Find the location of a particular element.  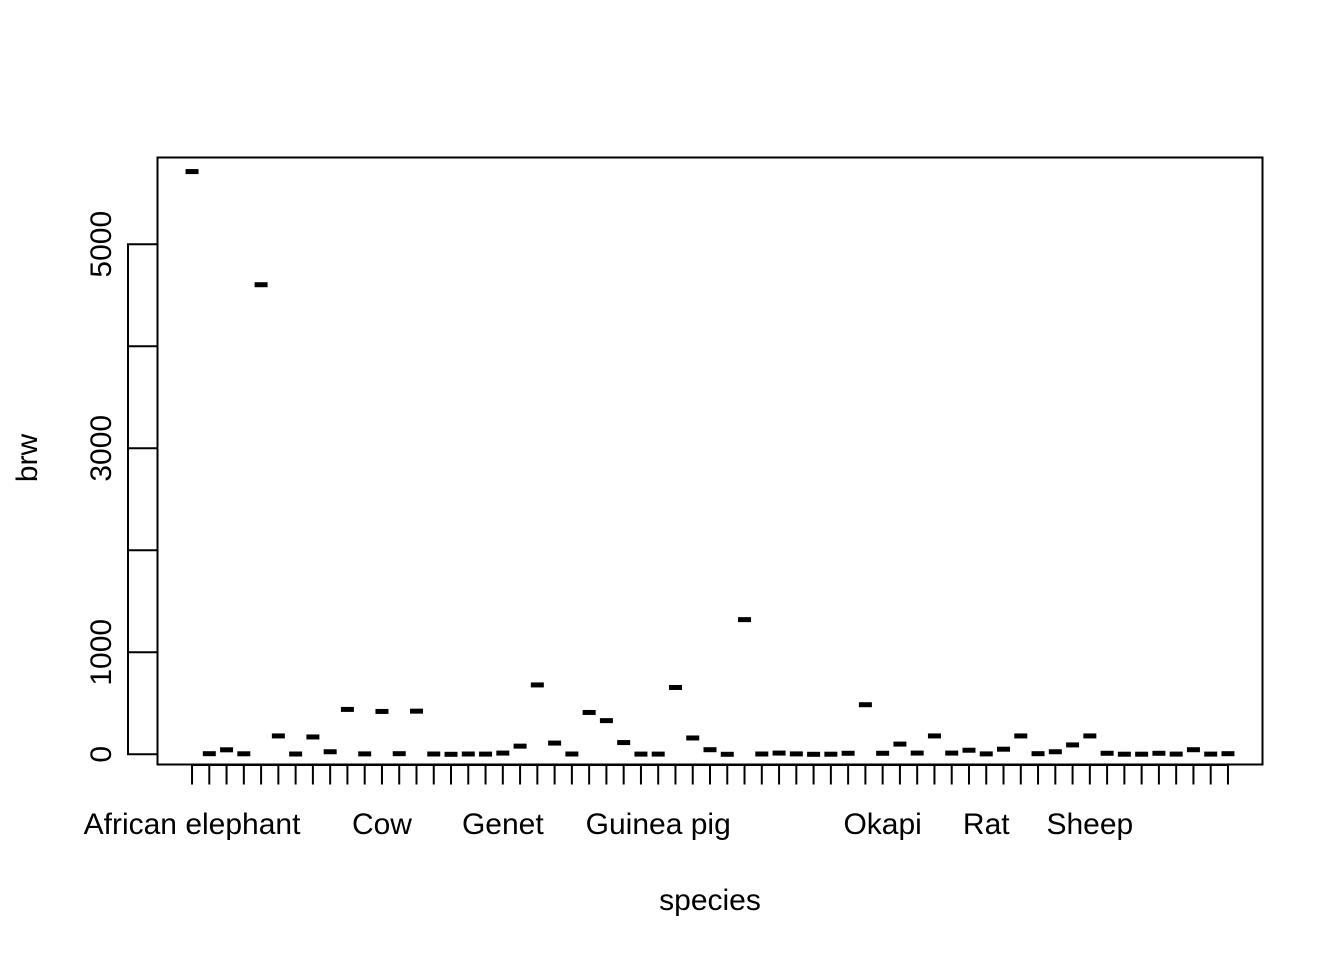

y-axis: 0 1000 3000 5000 is located at coordinates (121, 487).